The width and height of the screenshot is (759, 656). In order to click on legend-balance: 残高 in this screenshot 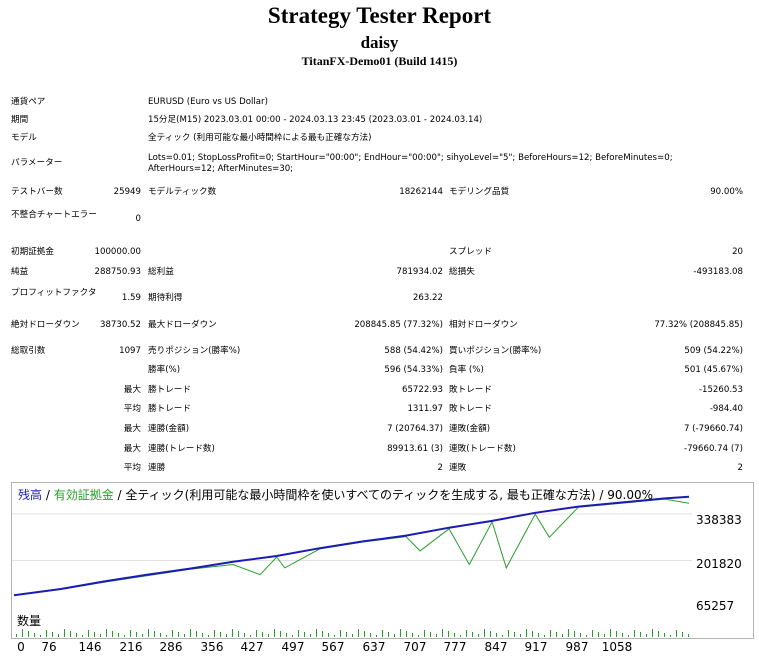, I will do `click(30, 495)`.